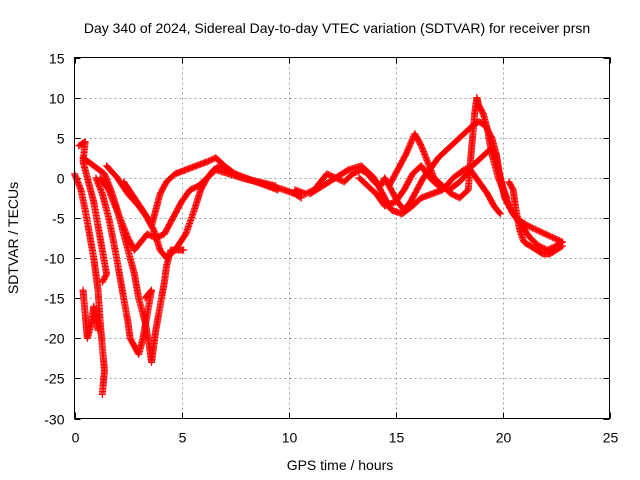 Image resolution: width=640 pixels, height=480 pixels. Describe the element at coordinates (54, 299) in the screenshot. I see `y-tick-label: -15` at that location.